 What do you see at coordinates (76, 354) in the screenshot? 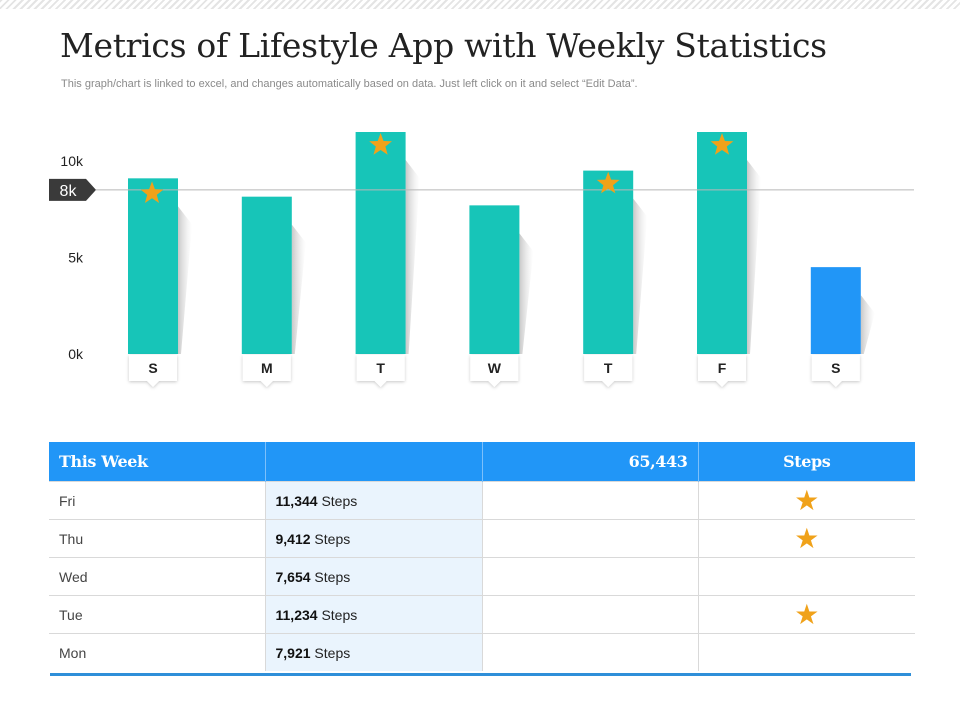
I see `y-tick-label: 0k` at bounding box center [76, 354].